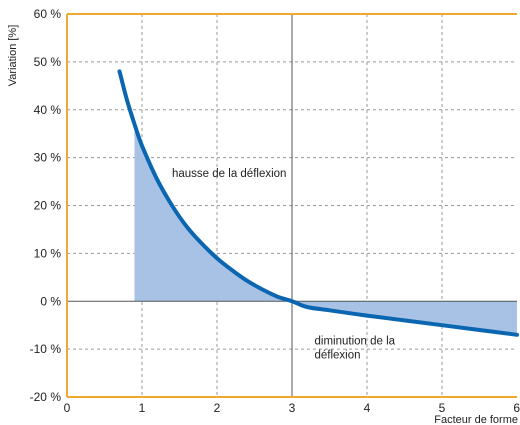 The height and width of the screenshot is (425, 520). I want to click on x-tick-label: 1, so click(142, 408).